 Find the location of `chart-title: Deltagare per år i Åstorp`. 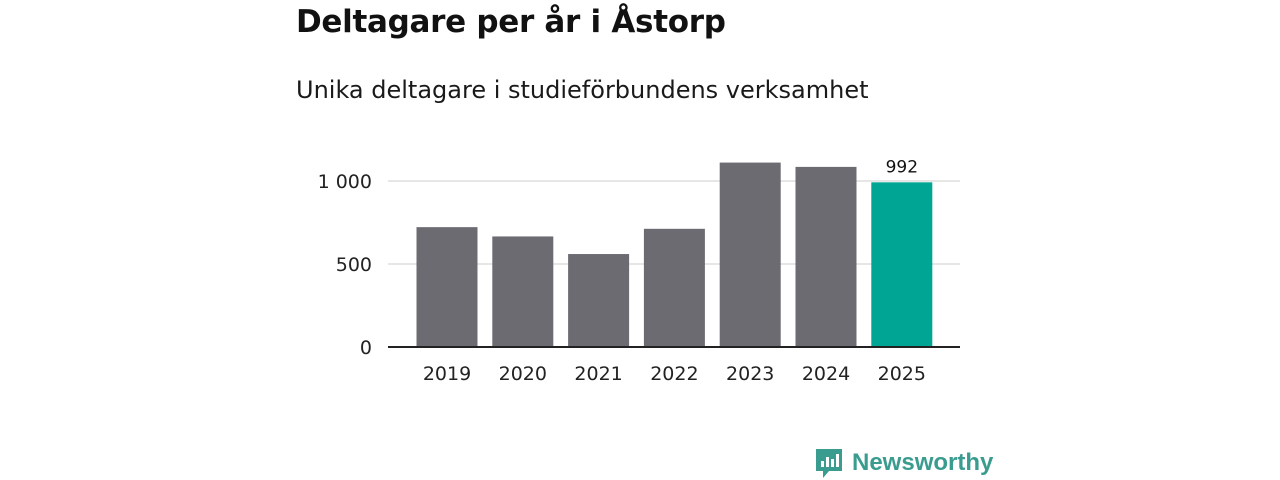

chart-title: Deltagare per år i Åstorp is located at coordinates (511, 22).